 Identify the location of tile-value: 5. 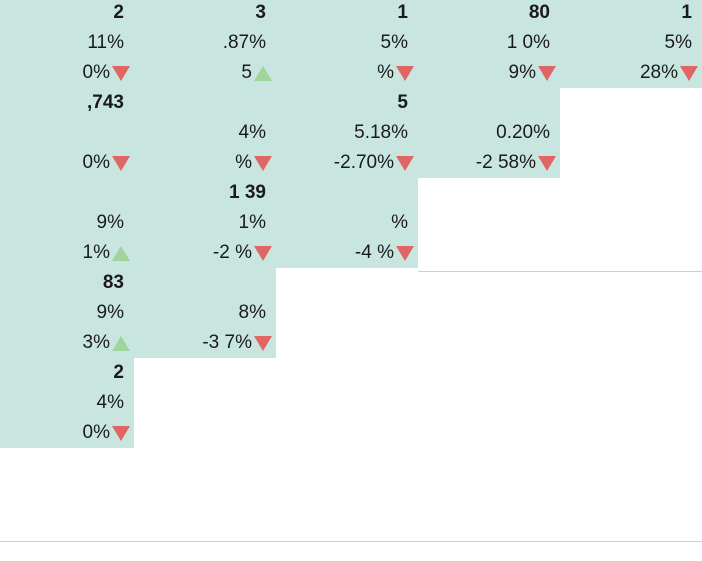
(402, 102).